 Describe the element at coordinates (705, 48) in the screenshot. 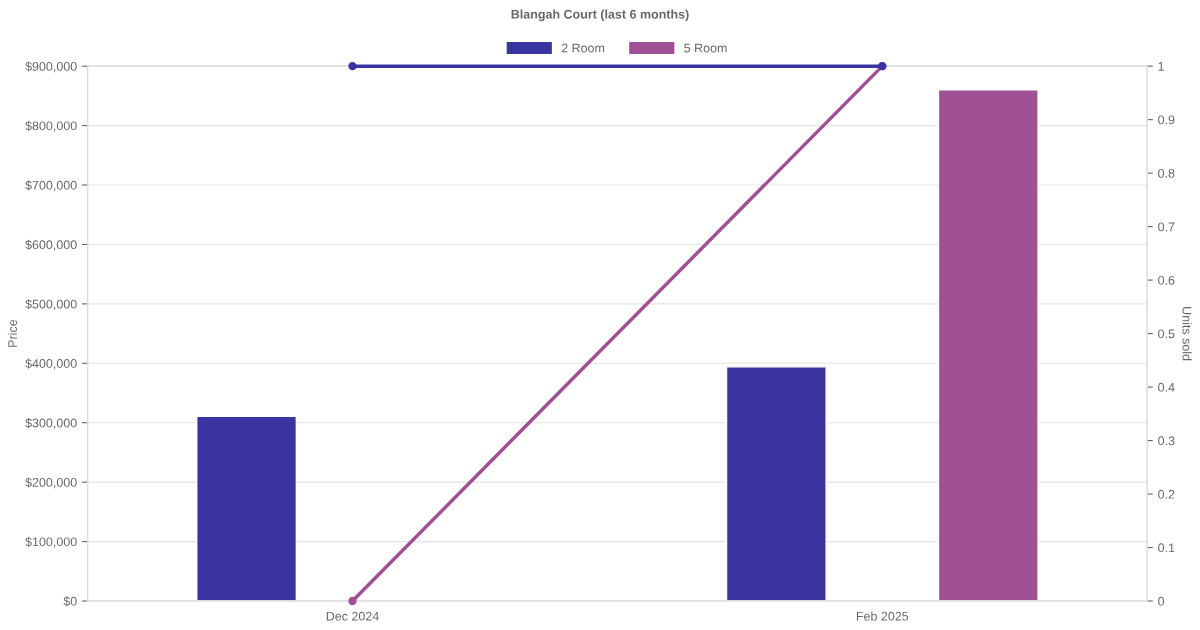

I see `legend-label: 5 Room` at that location.